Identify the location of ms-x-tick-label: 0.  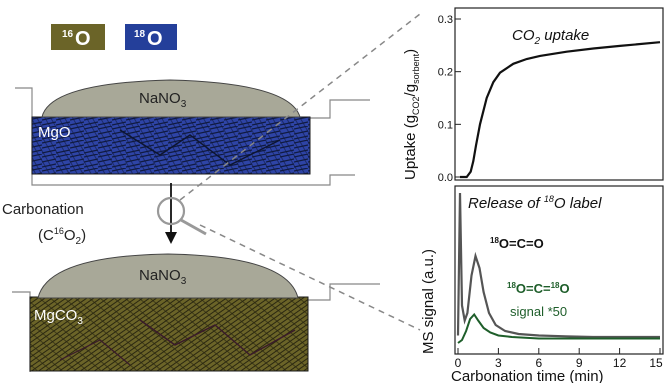
(458, 363).